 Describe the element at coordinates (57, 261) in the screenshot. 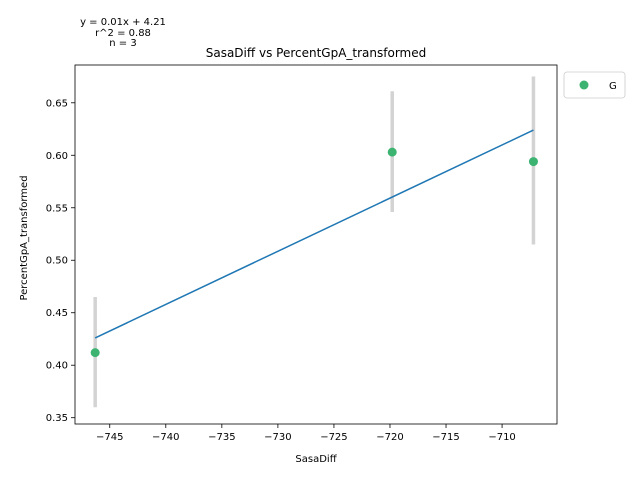

I see `y-tick-label: 0.50` at that location.